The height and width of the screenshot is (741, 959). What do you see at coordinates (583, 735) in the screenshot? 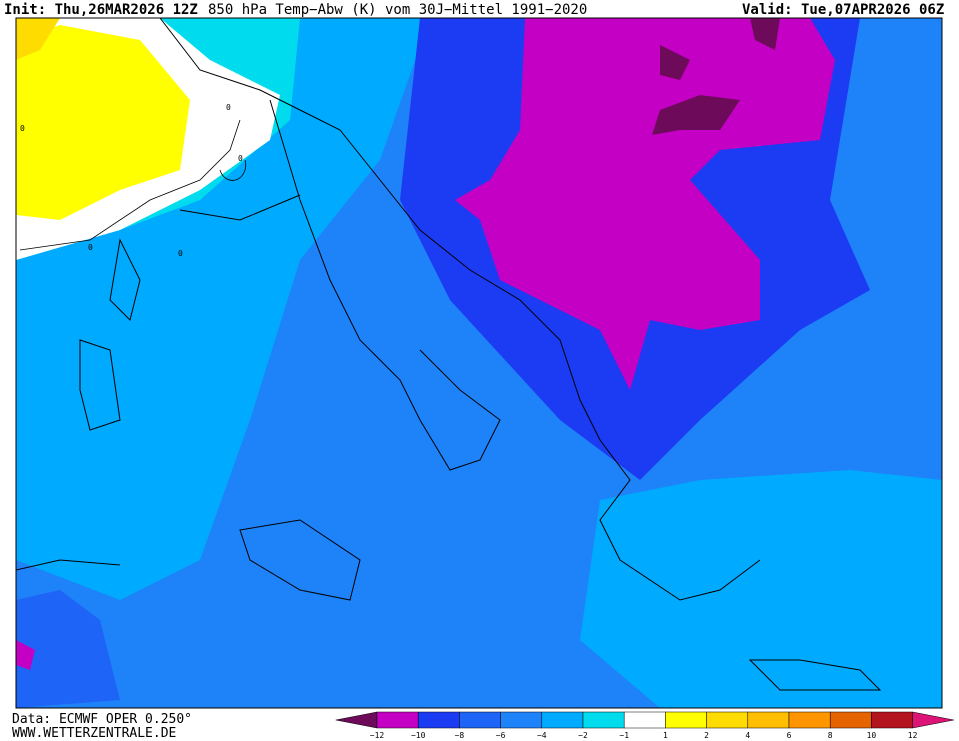
I see `legend-tick-label: −2` at bounding box center [583, 735].